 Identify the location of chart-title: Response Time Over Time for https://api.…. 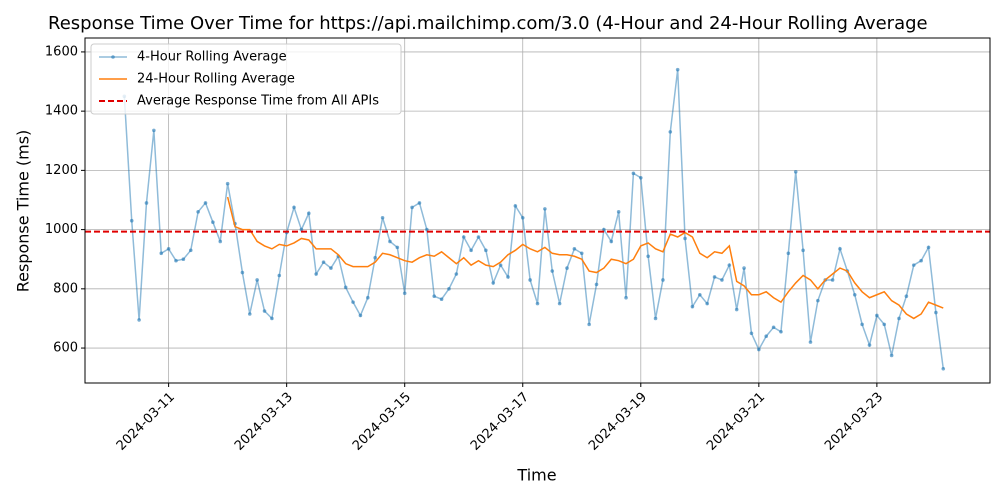
(488, 23).